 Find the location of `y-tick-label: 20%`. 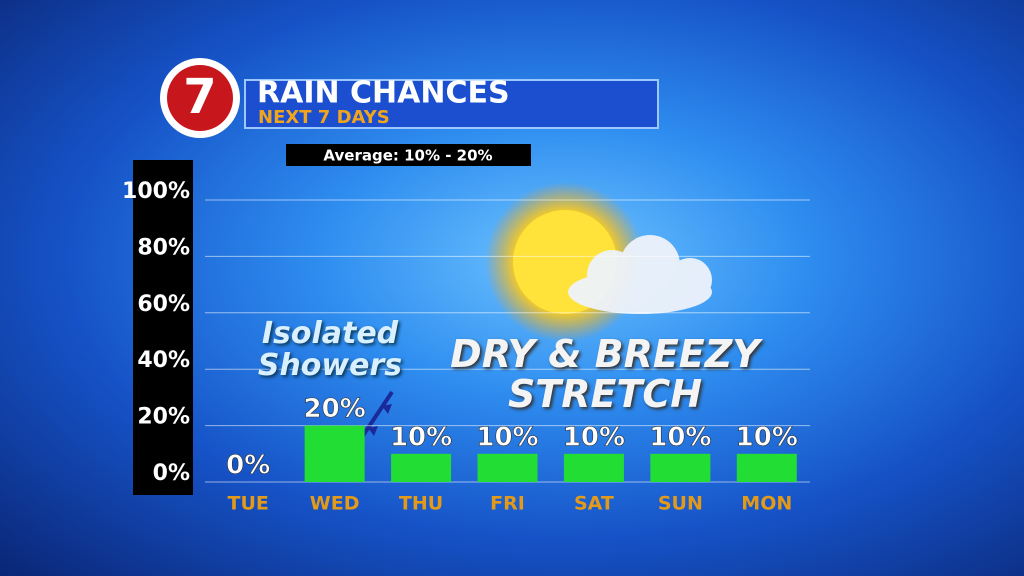

y-tick-label: 20% is located at coordinates (163, 417).